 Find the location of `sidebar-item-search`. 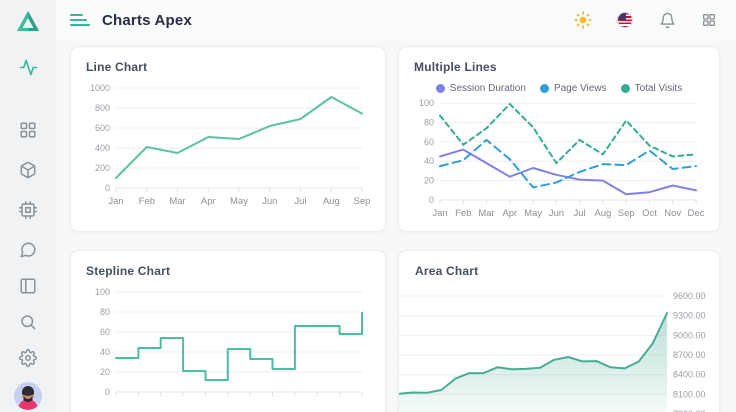

sidebar-item-search is located at coordinates (28, 324).